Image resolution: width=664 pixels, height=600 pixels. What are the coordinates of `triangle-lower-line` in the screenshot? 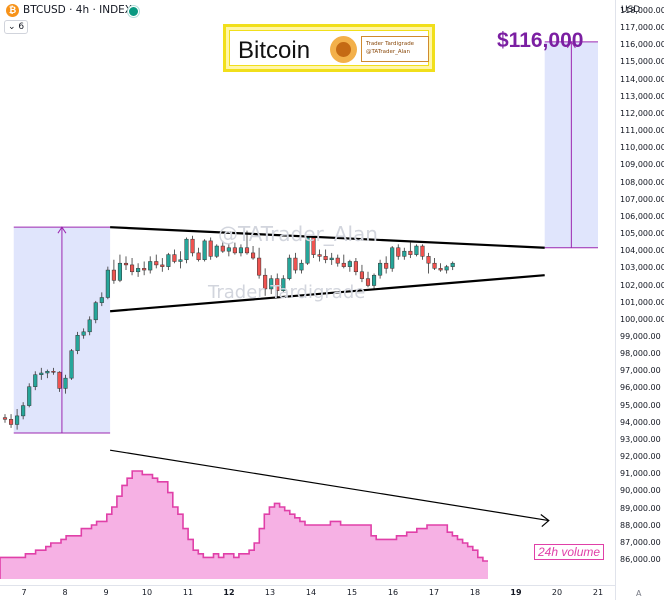 It's located at (327, 293).